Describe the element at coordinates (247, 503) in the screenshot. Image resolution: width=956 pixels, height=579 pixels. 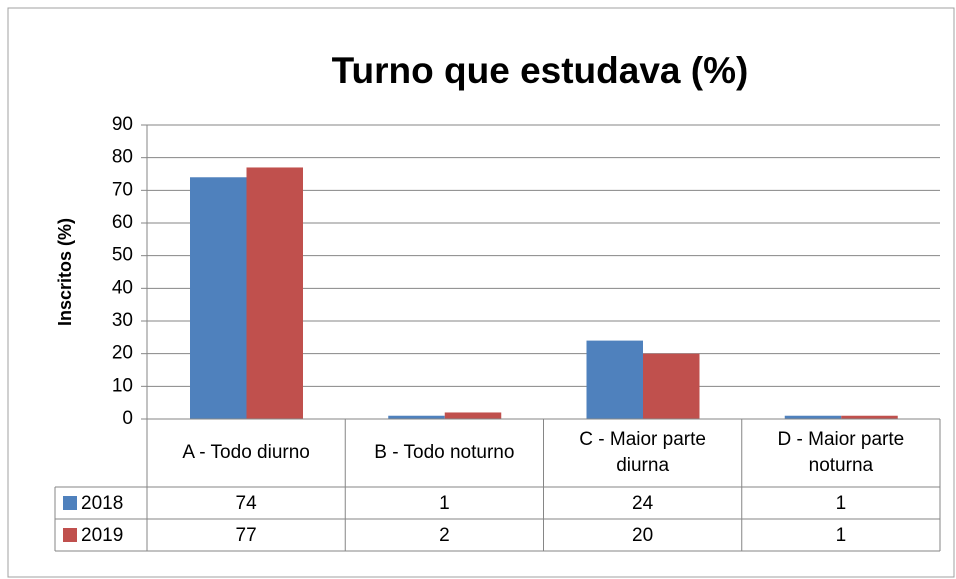
I see `table-value: 74` at that location.